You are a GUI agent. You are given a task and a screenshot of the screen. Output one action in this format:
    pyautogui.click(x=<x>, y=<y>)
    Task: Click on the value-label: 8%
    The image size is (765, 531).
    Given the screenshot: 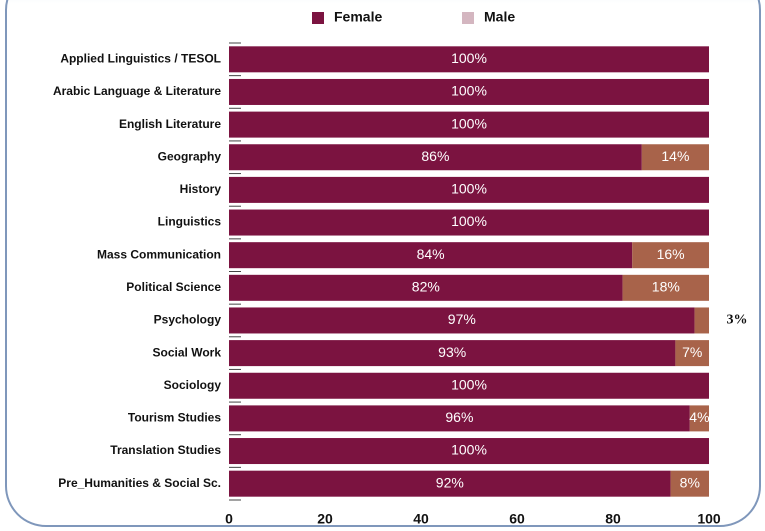 What is the action you would take?
    pyautogui.click(x=690, y=482)
    